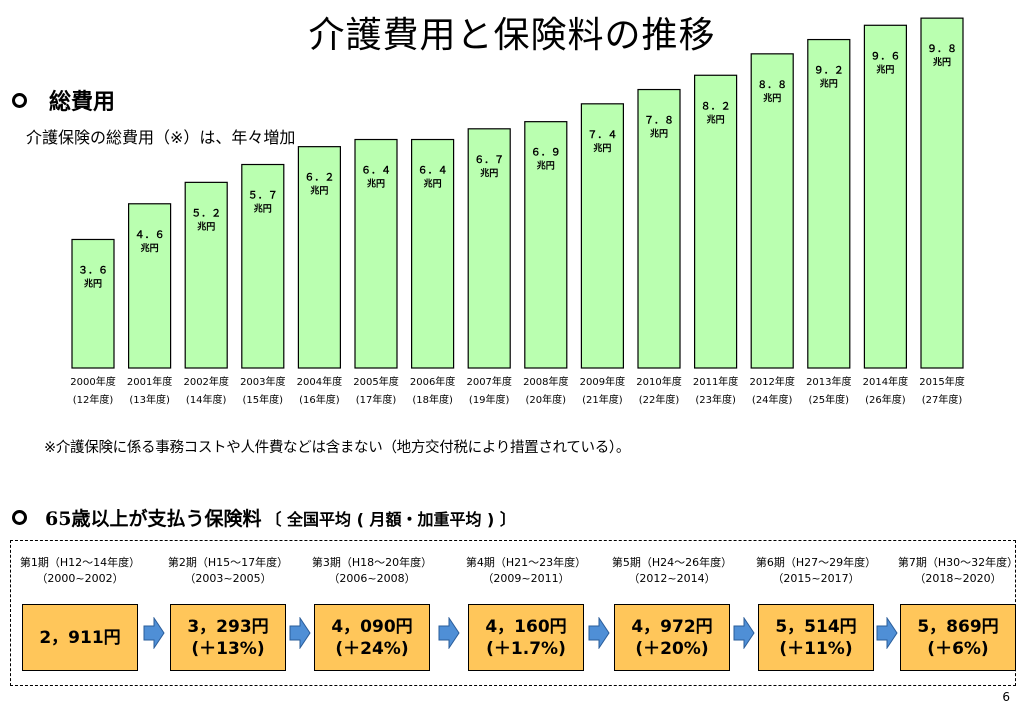 The height and width of the screenshot is (709, 1024). What do you see at coordinates (432, 381) in the screenshot?
I see `x-tick-label: 2006年度` at bounding box center [432, 381].